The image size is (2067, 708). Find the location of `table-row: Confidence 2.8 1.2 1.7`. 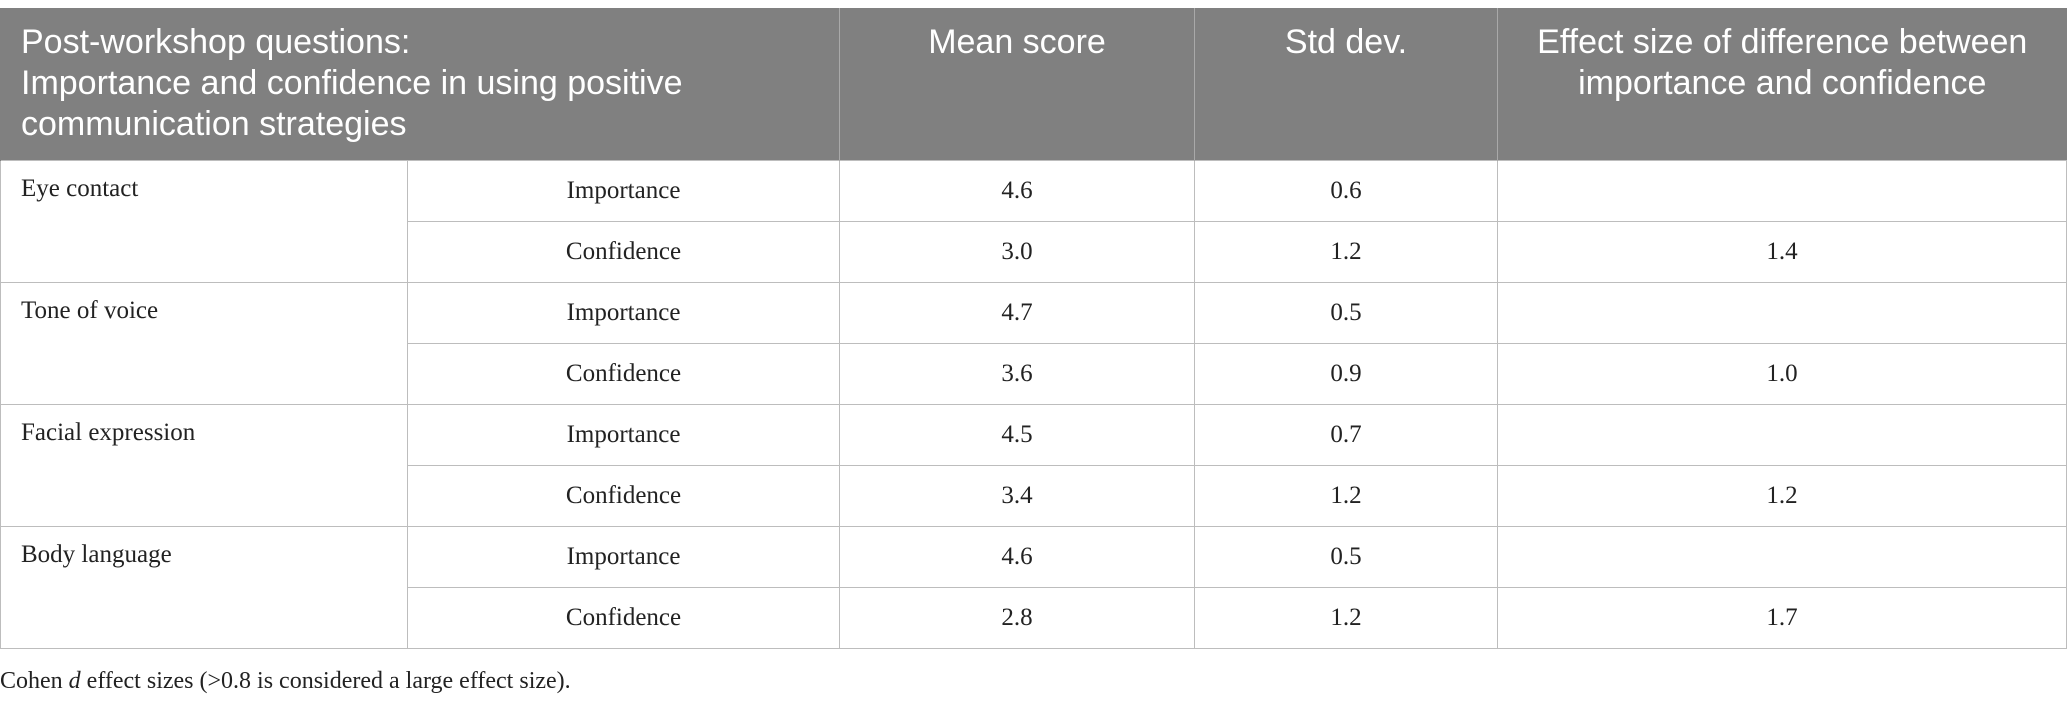

table-row: Confidence 2.8 1.2 1.7 is located at coordinates (1034, 617).